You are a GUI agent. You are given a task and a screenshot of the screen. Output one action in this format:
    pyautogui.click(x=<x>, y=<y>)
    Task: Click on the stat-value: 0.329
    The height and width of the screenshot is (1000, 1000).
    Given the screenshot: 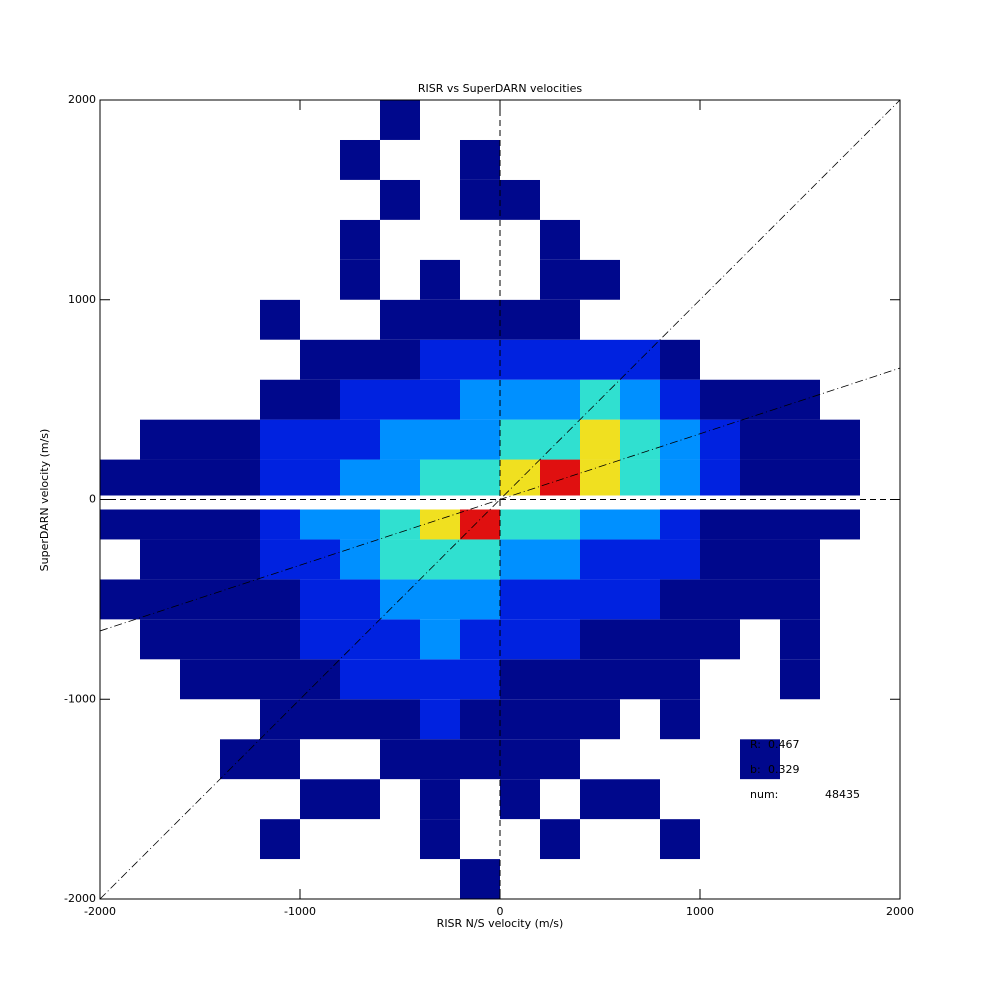 What is the action you would take?
    pyautogui.click(x=784, y=769)
    